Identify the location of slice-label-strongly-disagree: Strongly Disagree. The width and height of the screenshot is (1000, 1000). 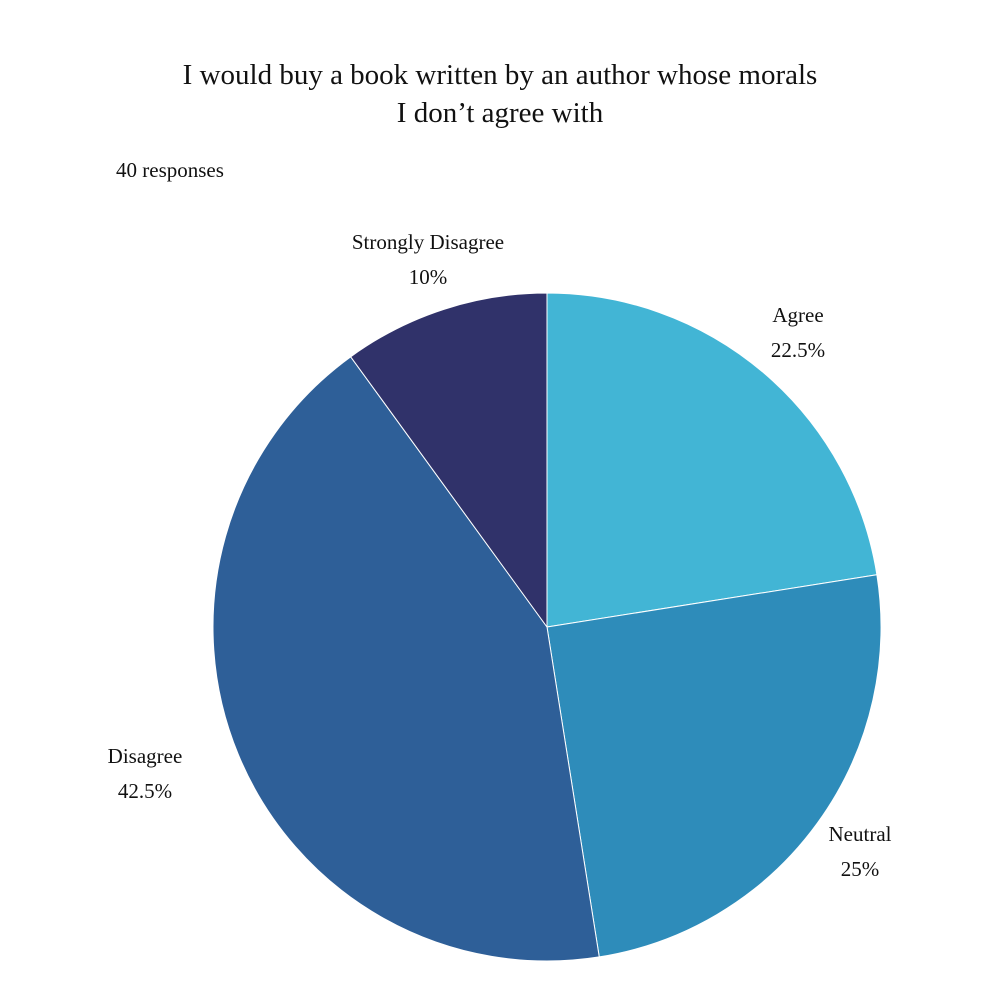
(428, 242).